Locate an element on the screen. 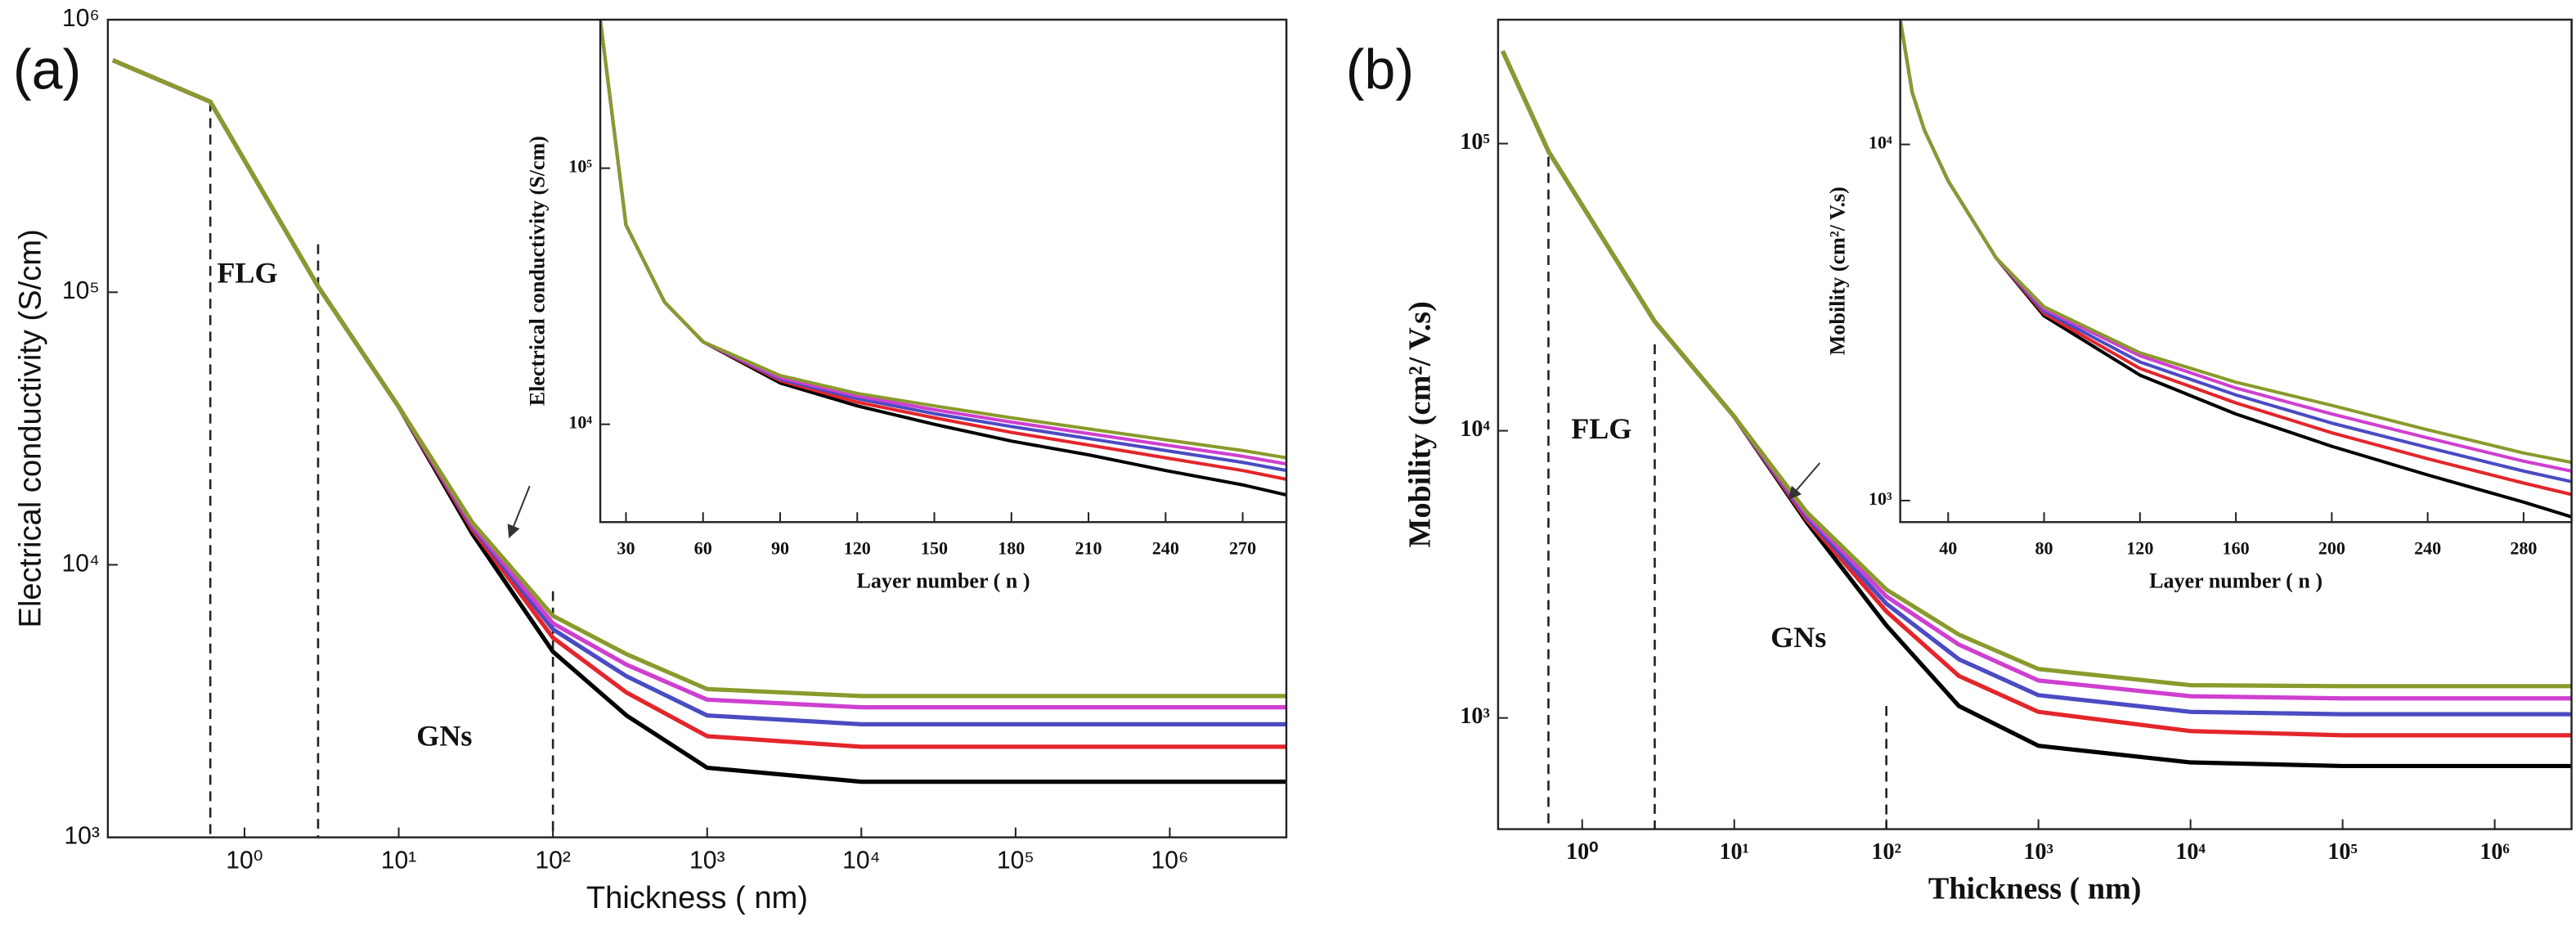 Image resolution: width=2576 pixels, height=926 pixels. x-tick-label: 40 is located at coordinates (1948, 548).